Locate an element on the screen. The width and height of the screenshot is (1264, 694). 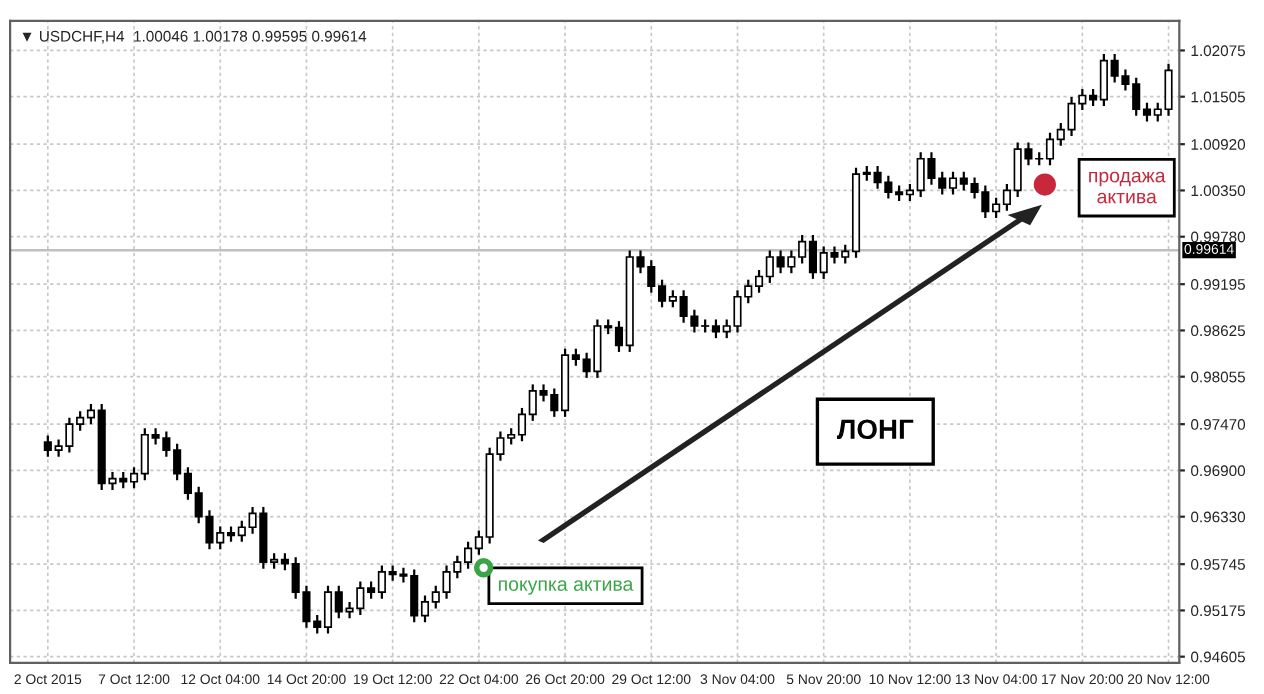
annotation: покупка актива is located at coordinates (566, 587).